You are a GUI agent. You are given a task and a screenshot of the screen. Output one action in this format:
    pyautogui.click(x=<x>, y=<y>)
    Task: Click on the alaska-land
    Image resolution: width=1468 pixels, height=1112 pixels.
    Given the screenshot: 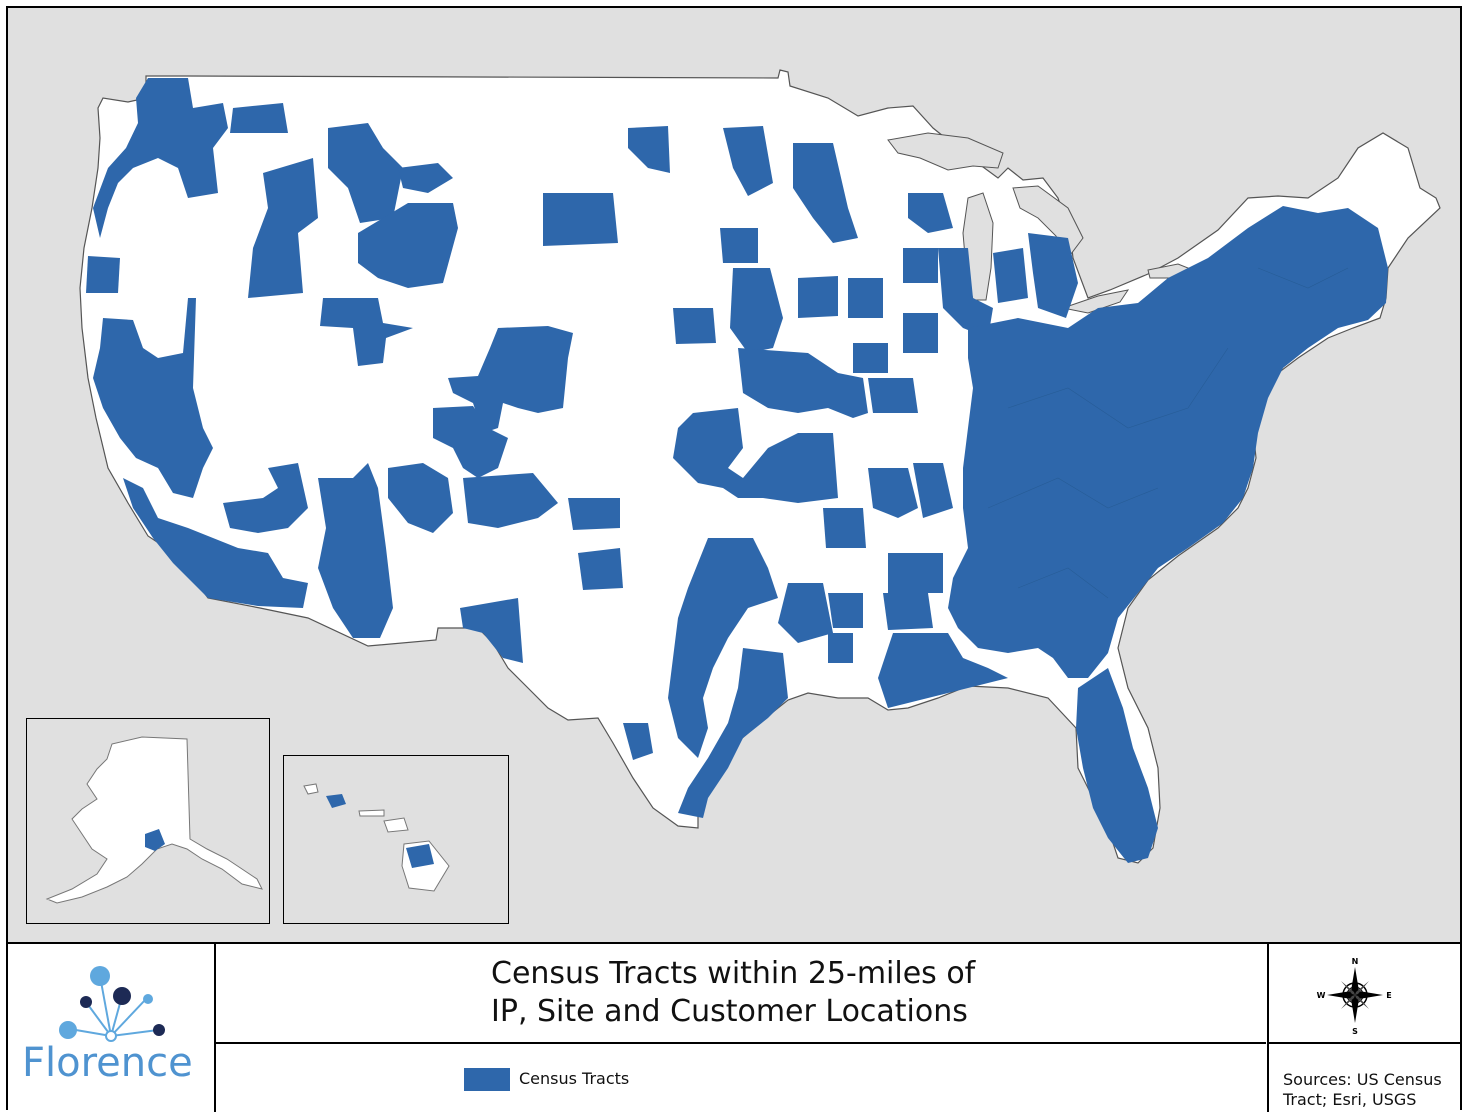 What is the action you would take?
    pyautogui.click(x=154, y=820)
    